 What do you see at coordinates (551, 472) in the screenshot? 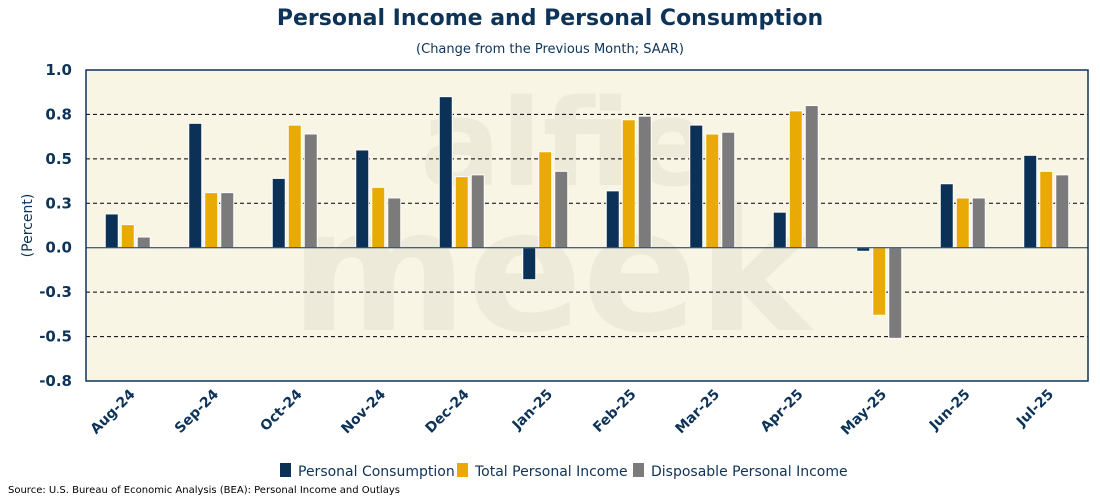
I see `legend-label: Total Personal Income` at bounding box center [551, 472].